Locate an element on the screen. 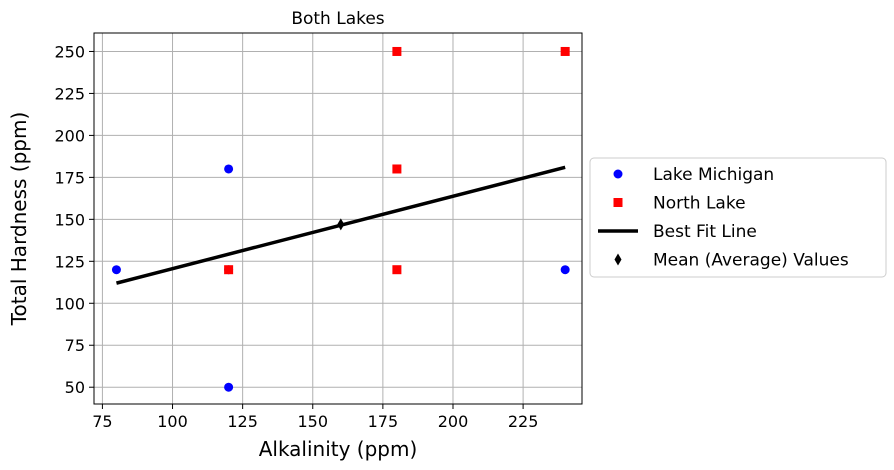 The height and width of the screenshot is (470, 894). legend-mean-average-values-label: Mean (Average) Values is located at coordinates (751, 261).